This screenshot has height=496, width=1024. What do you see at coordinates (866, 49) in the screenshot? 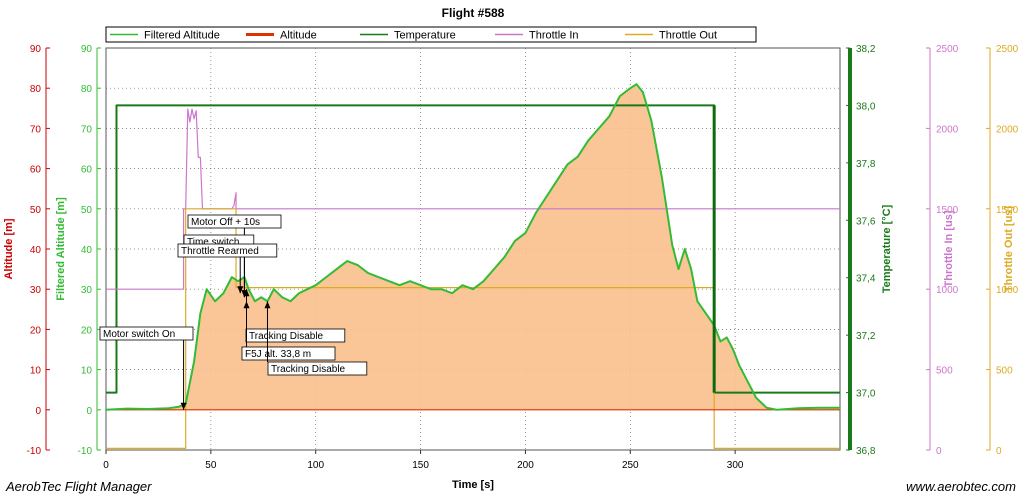
I see `y-tick-label-2: 38,2` at bounding box center [866, 49].